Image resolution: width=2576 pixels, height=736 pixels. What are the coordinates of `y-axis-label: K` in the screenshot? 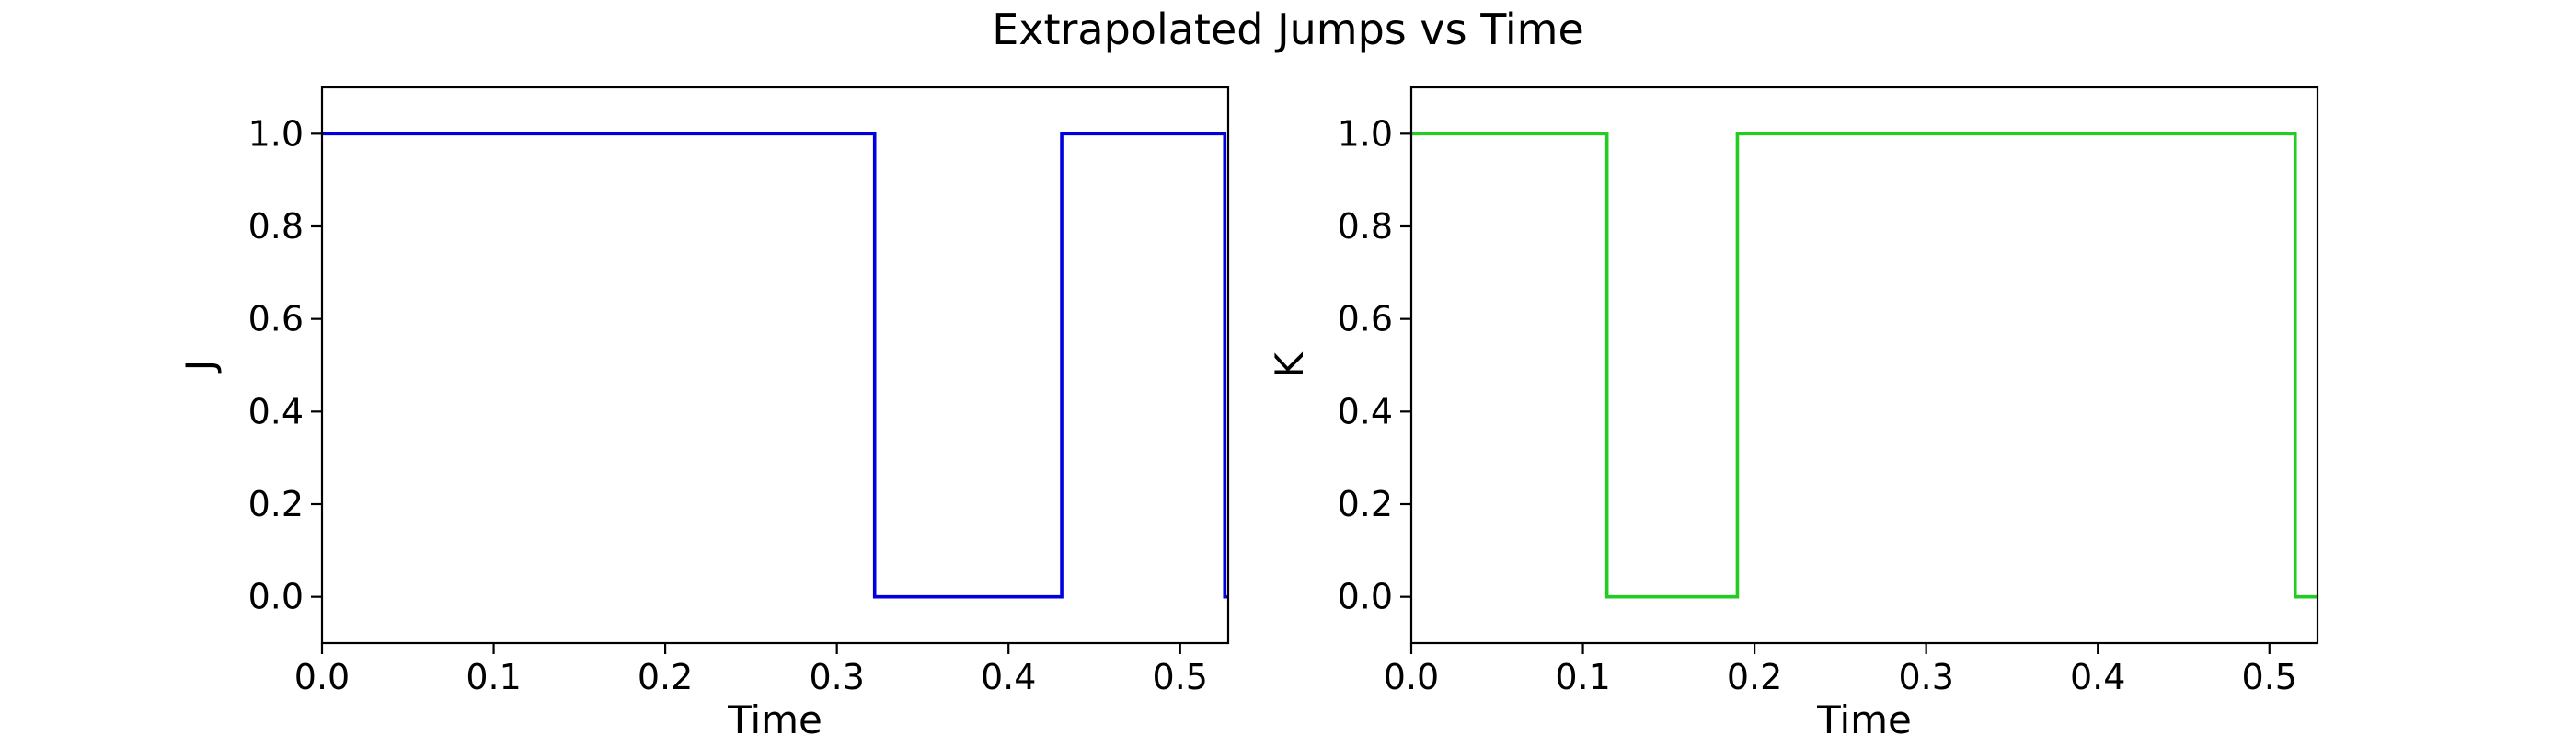 It's located at (1289, 364).